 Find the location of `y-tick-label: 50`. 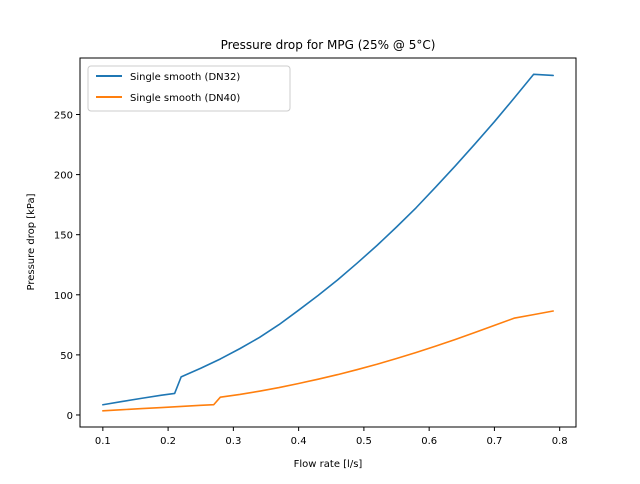

y-tick-label: 50 is located at coordinates (66, 356).